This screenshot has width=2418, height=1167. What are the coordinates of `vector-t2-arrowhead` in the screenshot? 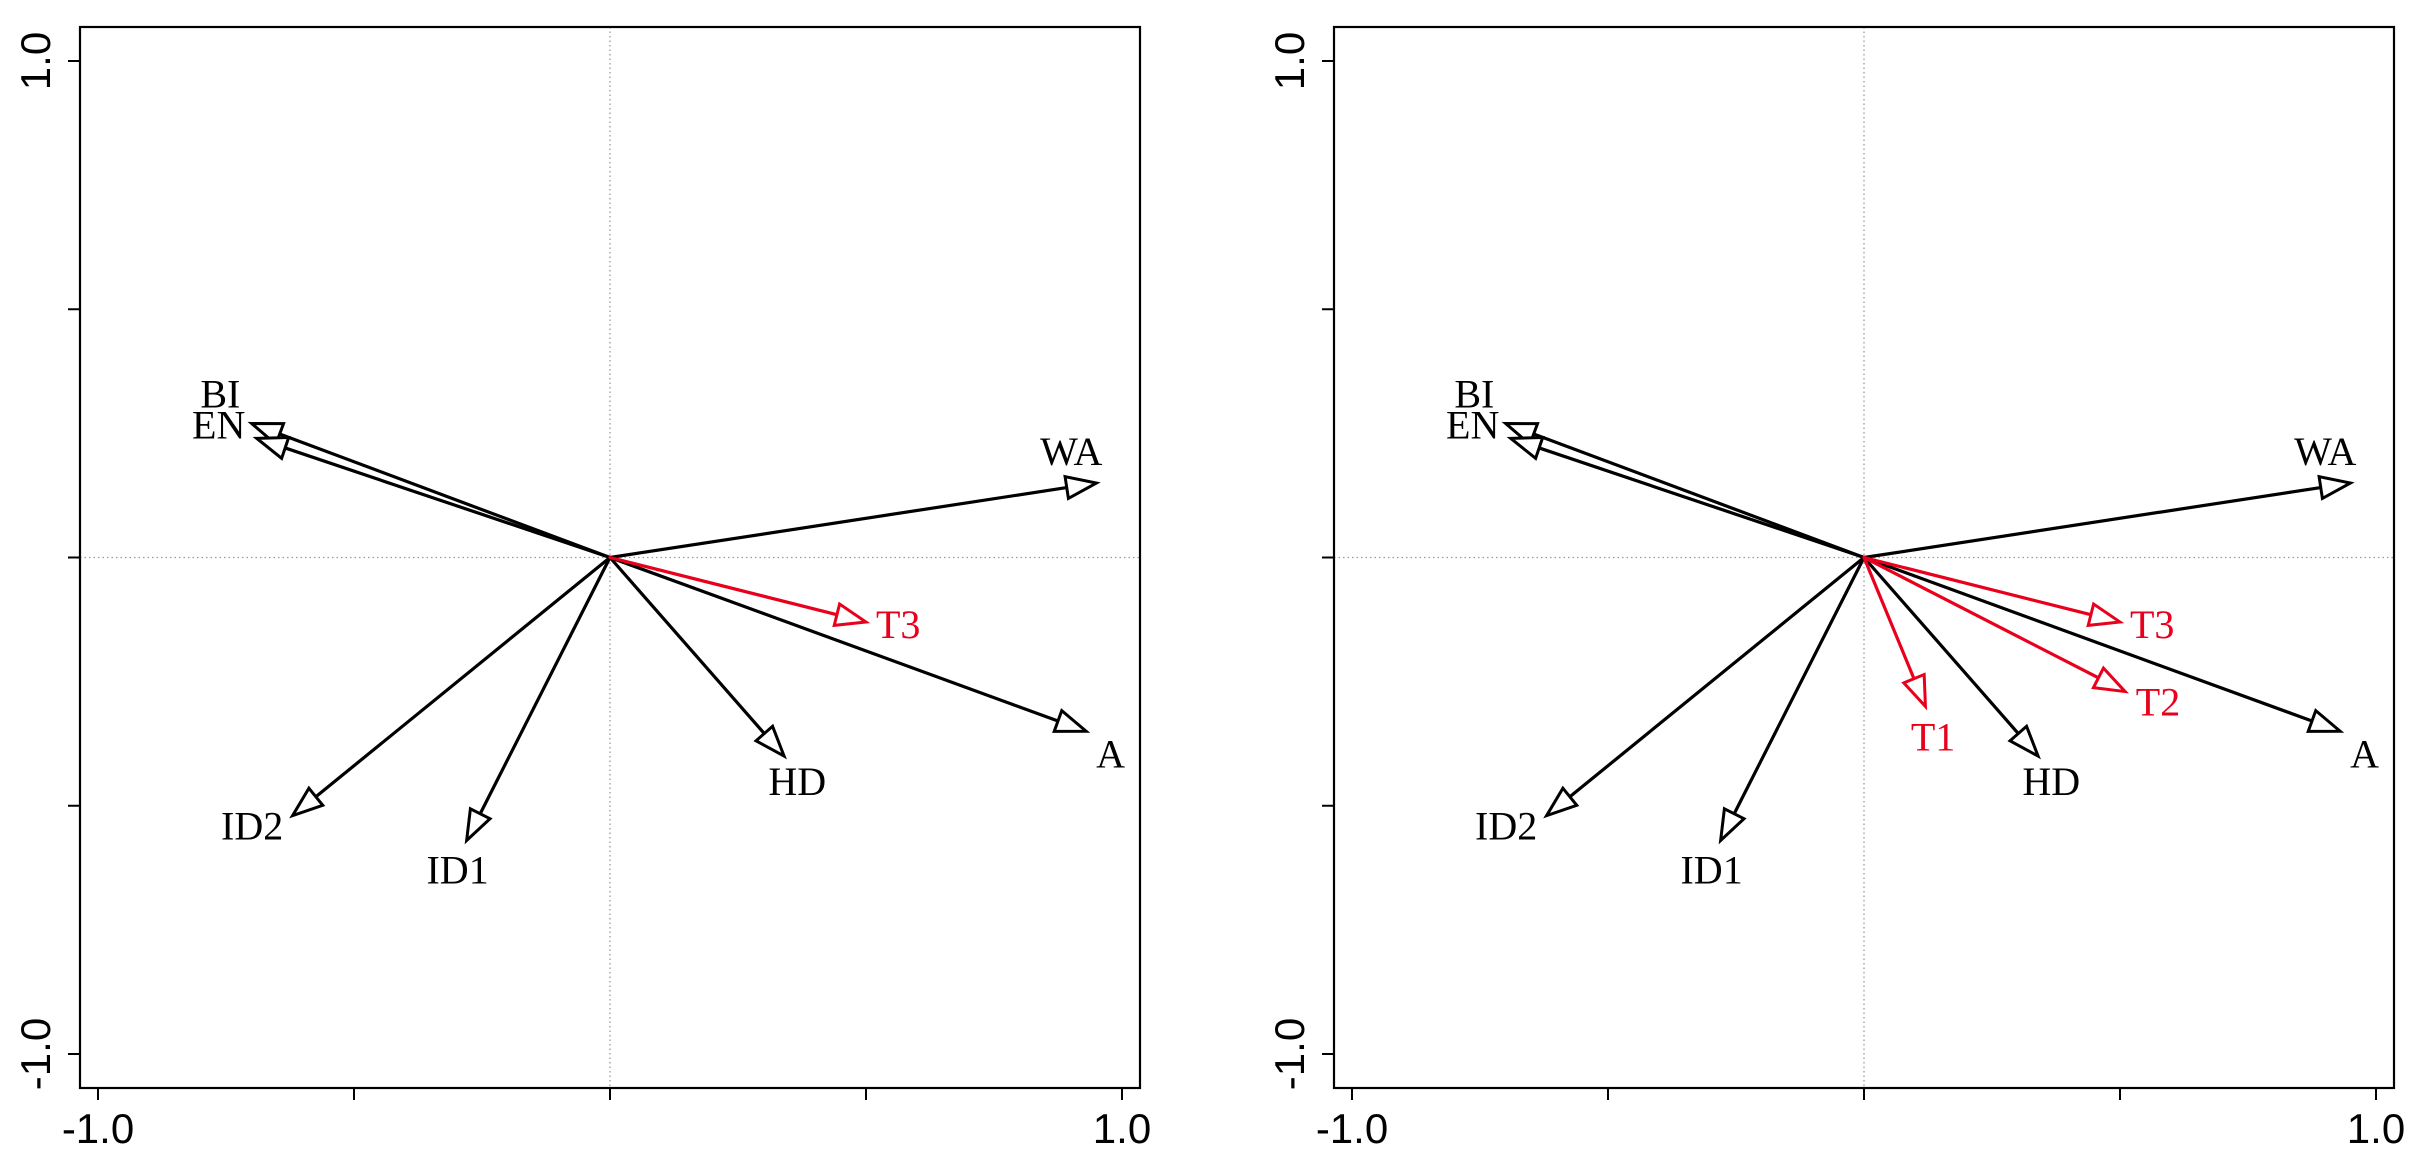 It's located at (2110, 679).